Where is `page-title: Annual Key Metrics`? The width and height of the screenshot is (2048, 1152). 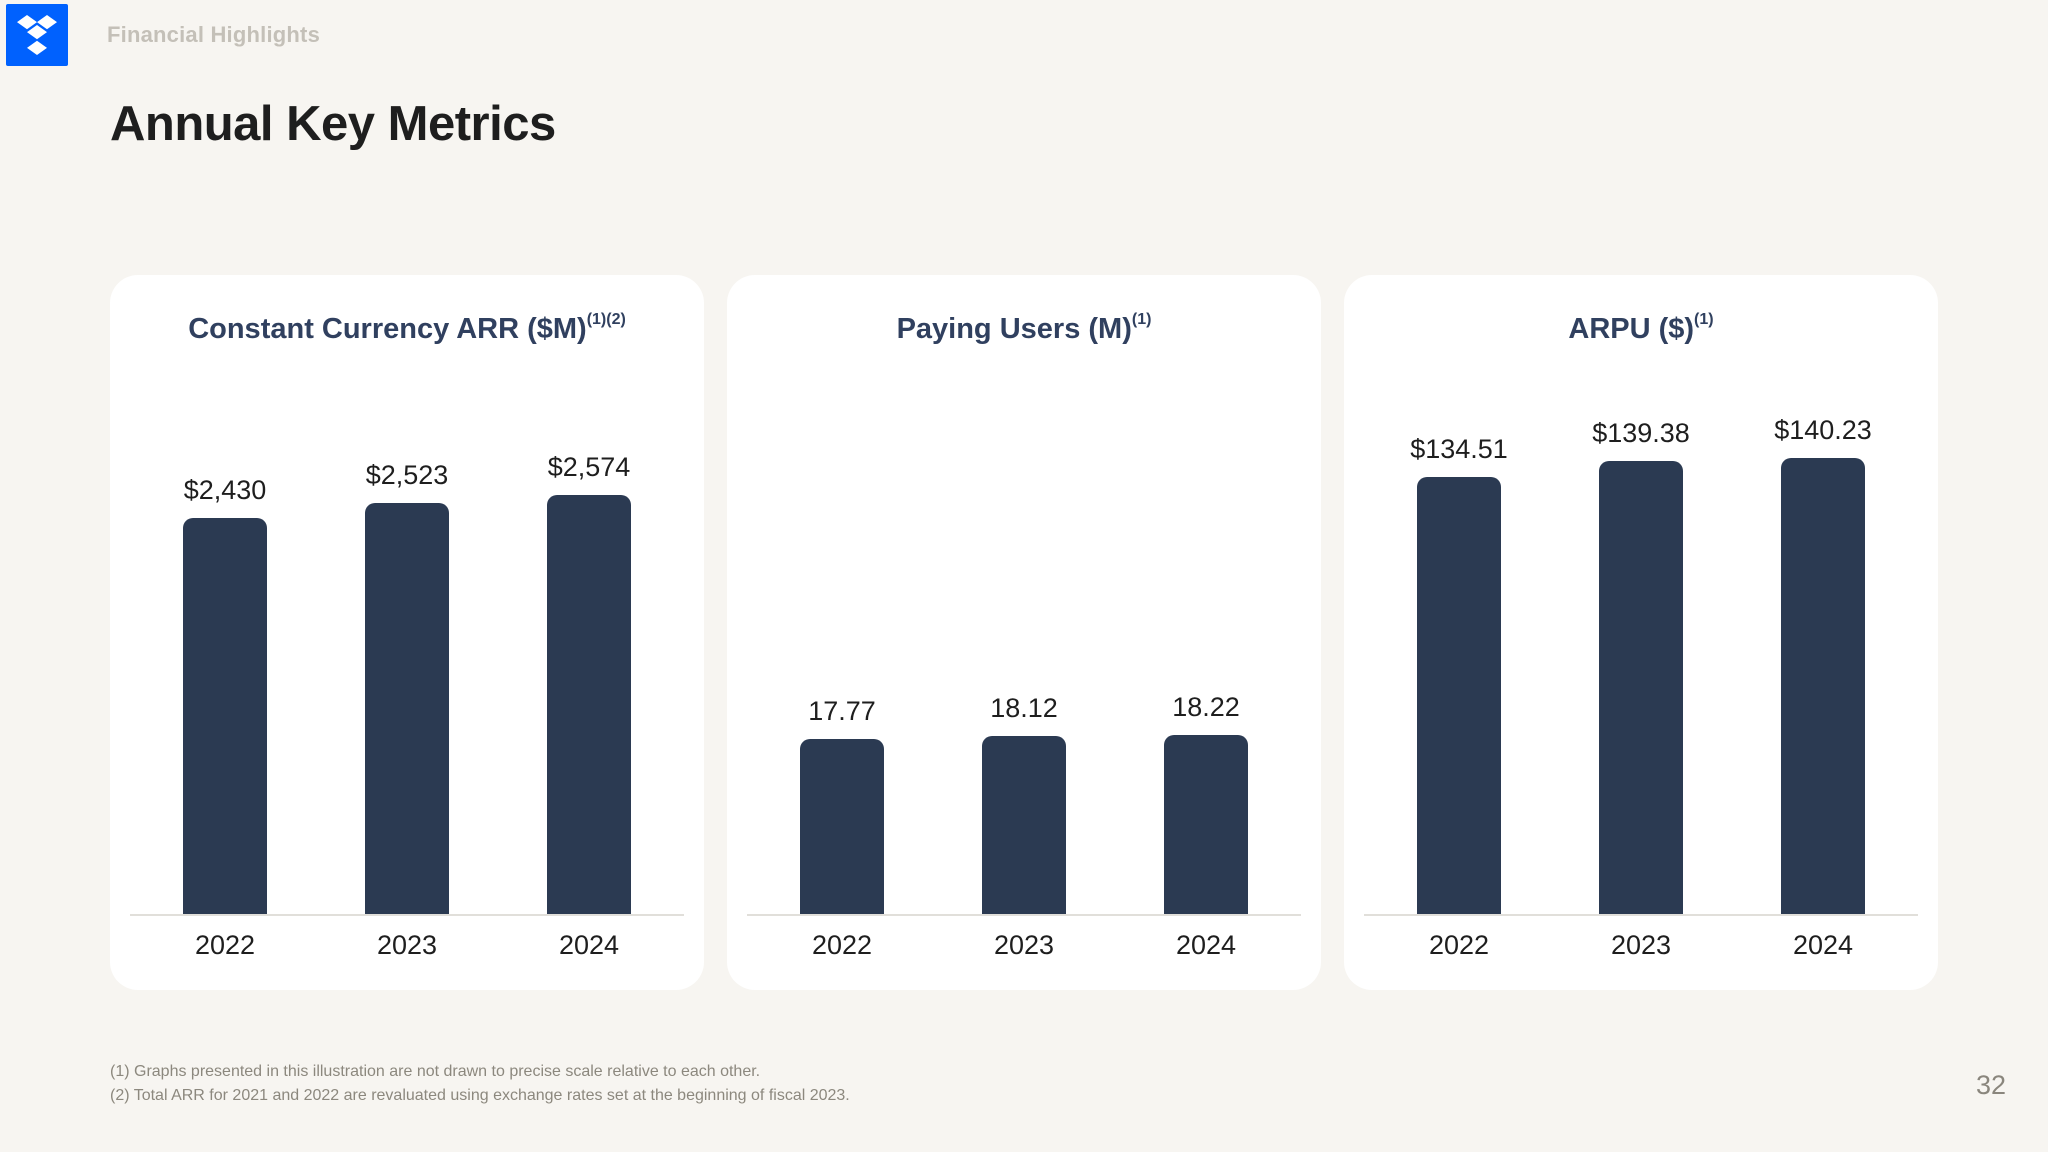 page-title: Annual Key Metrics is located at coordinates (333, 124).